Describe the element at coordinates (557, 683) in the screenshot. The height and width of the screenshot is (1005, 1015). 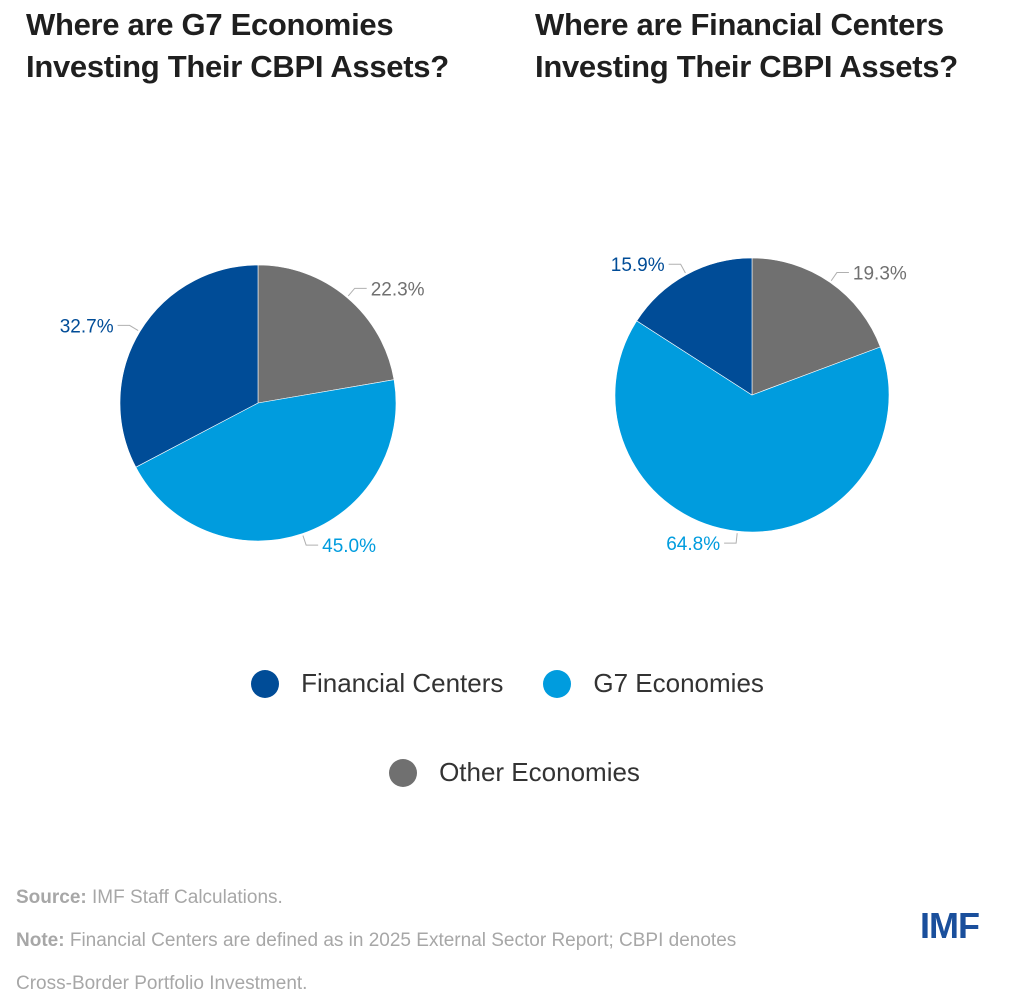
I see `legend-dot-g7-economies` at that location.